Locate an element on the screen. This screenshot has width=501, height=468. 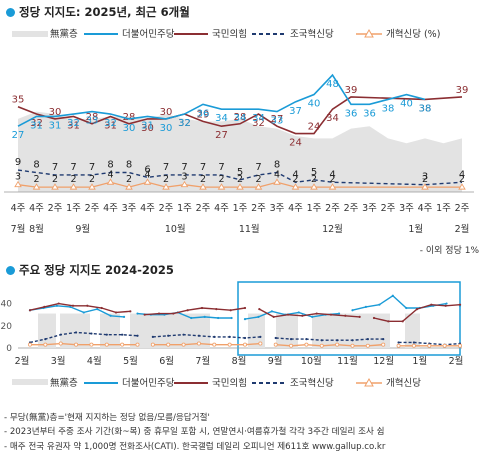
data-label-ppp: 28 is located at coordinates (92, 117).